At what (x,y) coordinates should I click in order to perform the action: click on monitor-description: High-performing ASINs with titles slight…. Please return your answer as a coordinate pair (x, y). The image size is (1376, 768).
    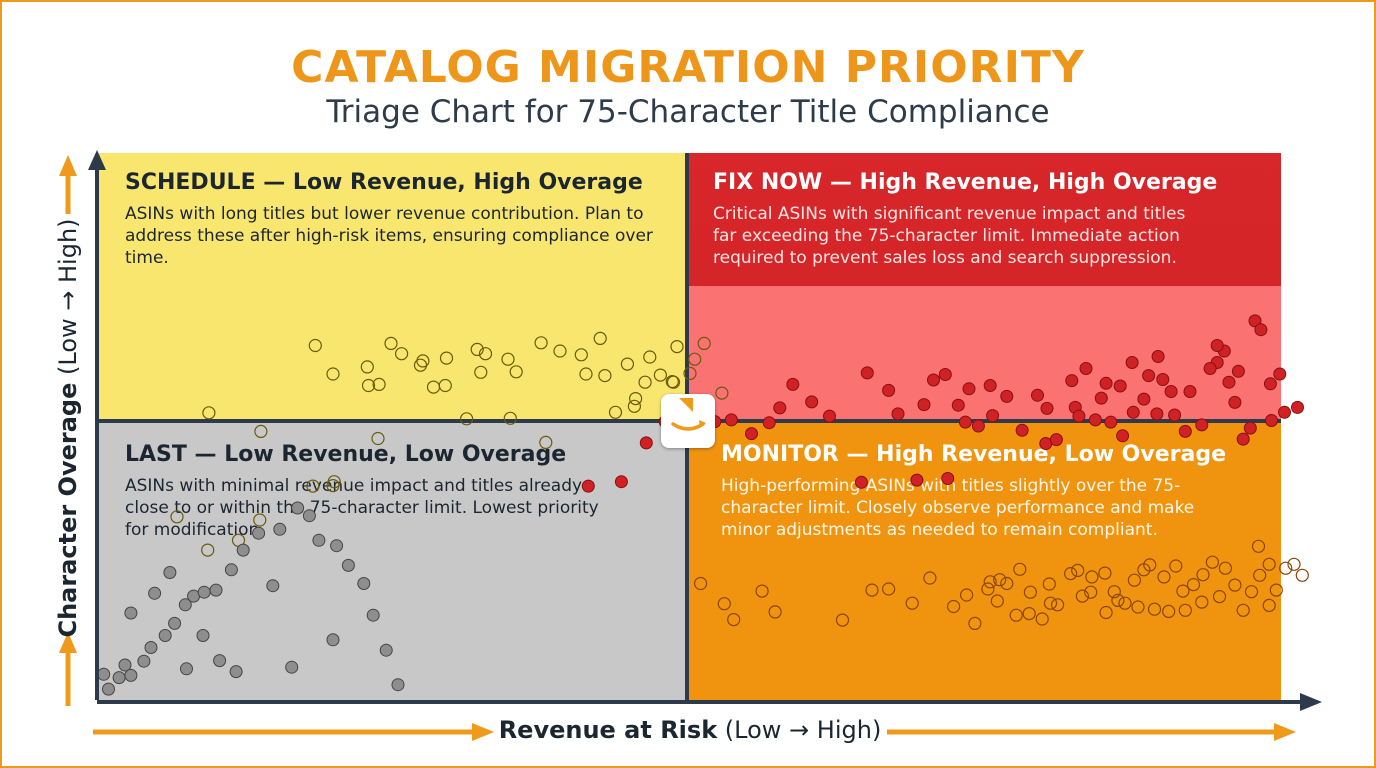
    Looking at the image, I should click on (958, 508).